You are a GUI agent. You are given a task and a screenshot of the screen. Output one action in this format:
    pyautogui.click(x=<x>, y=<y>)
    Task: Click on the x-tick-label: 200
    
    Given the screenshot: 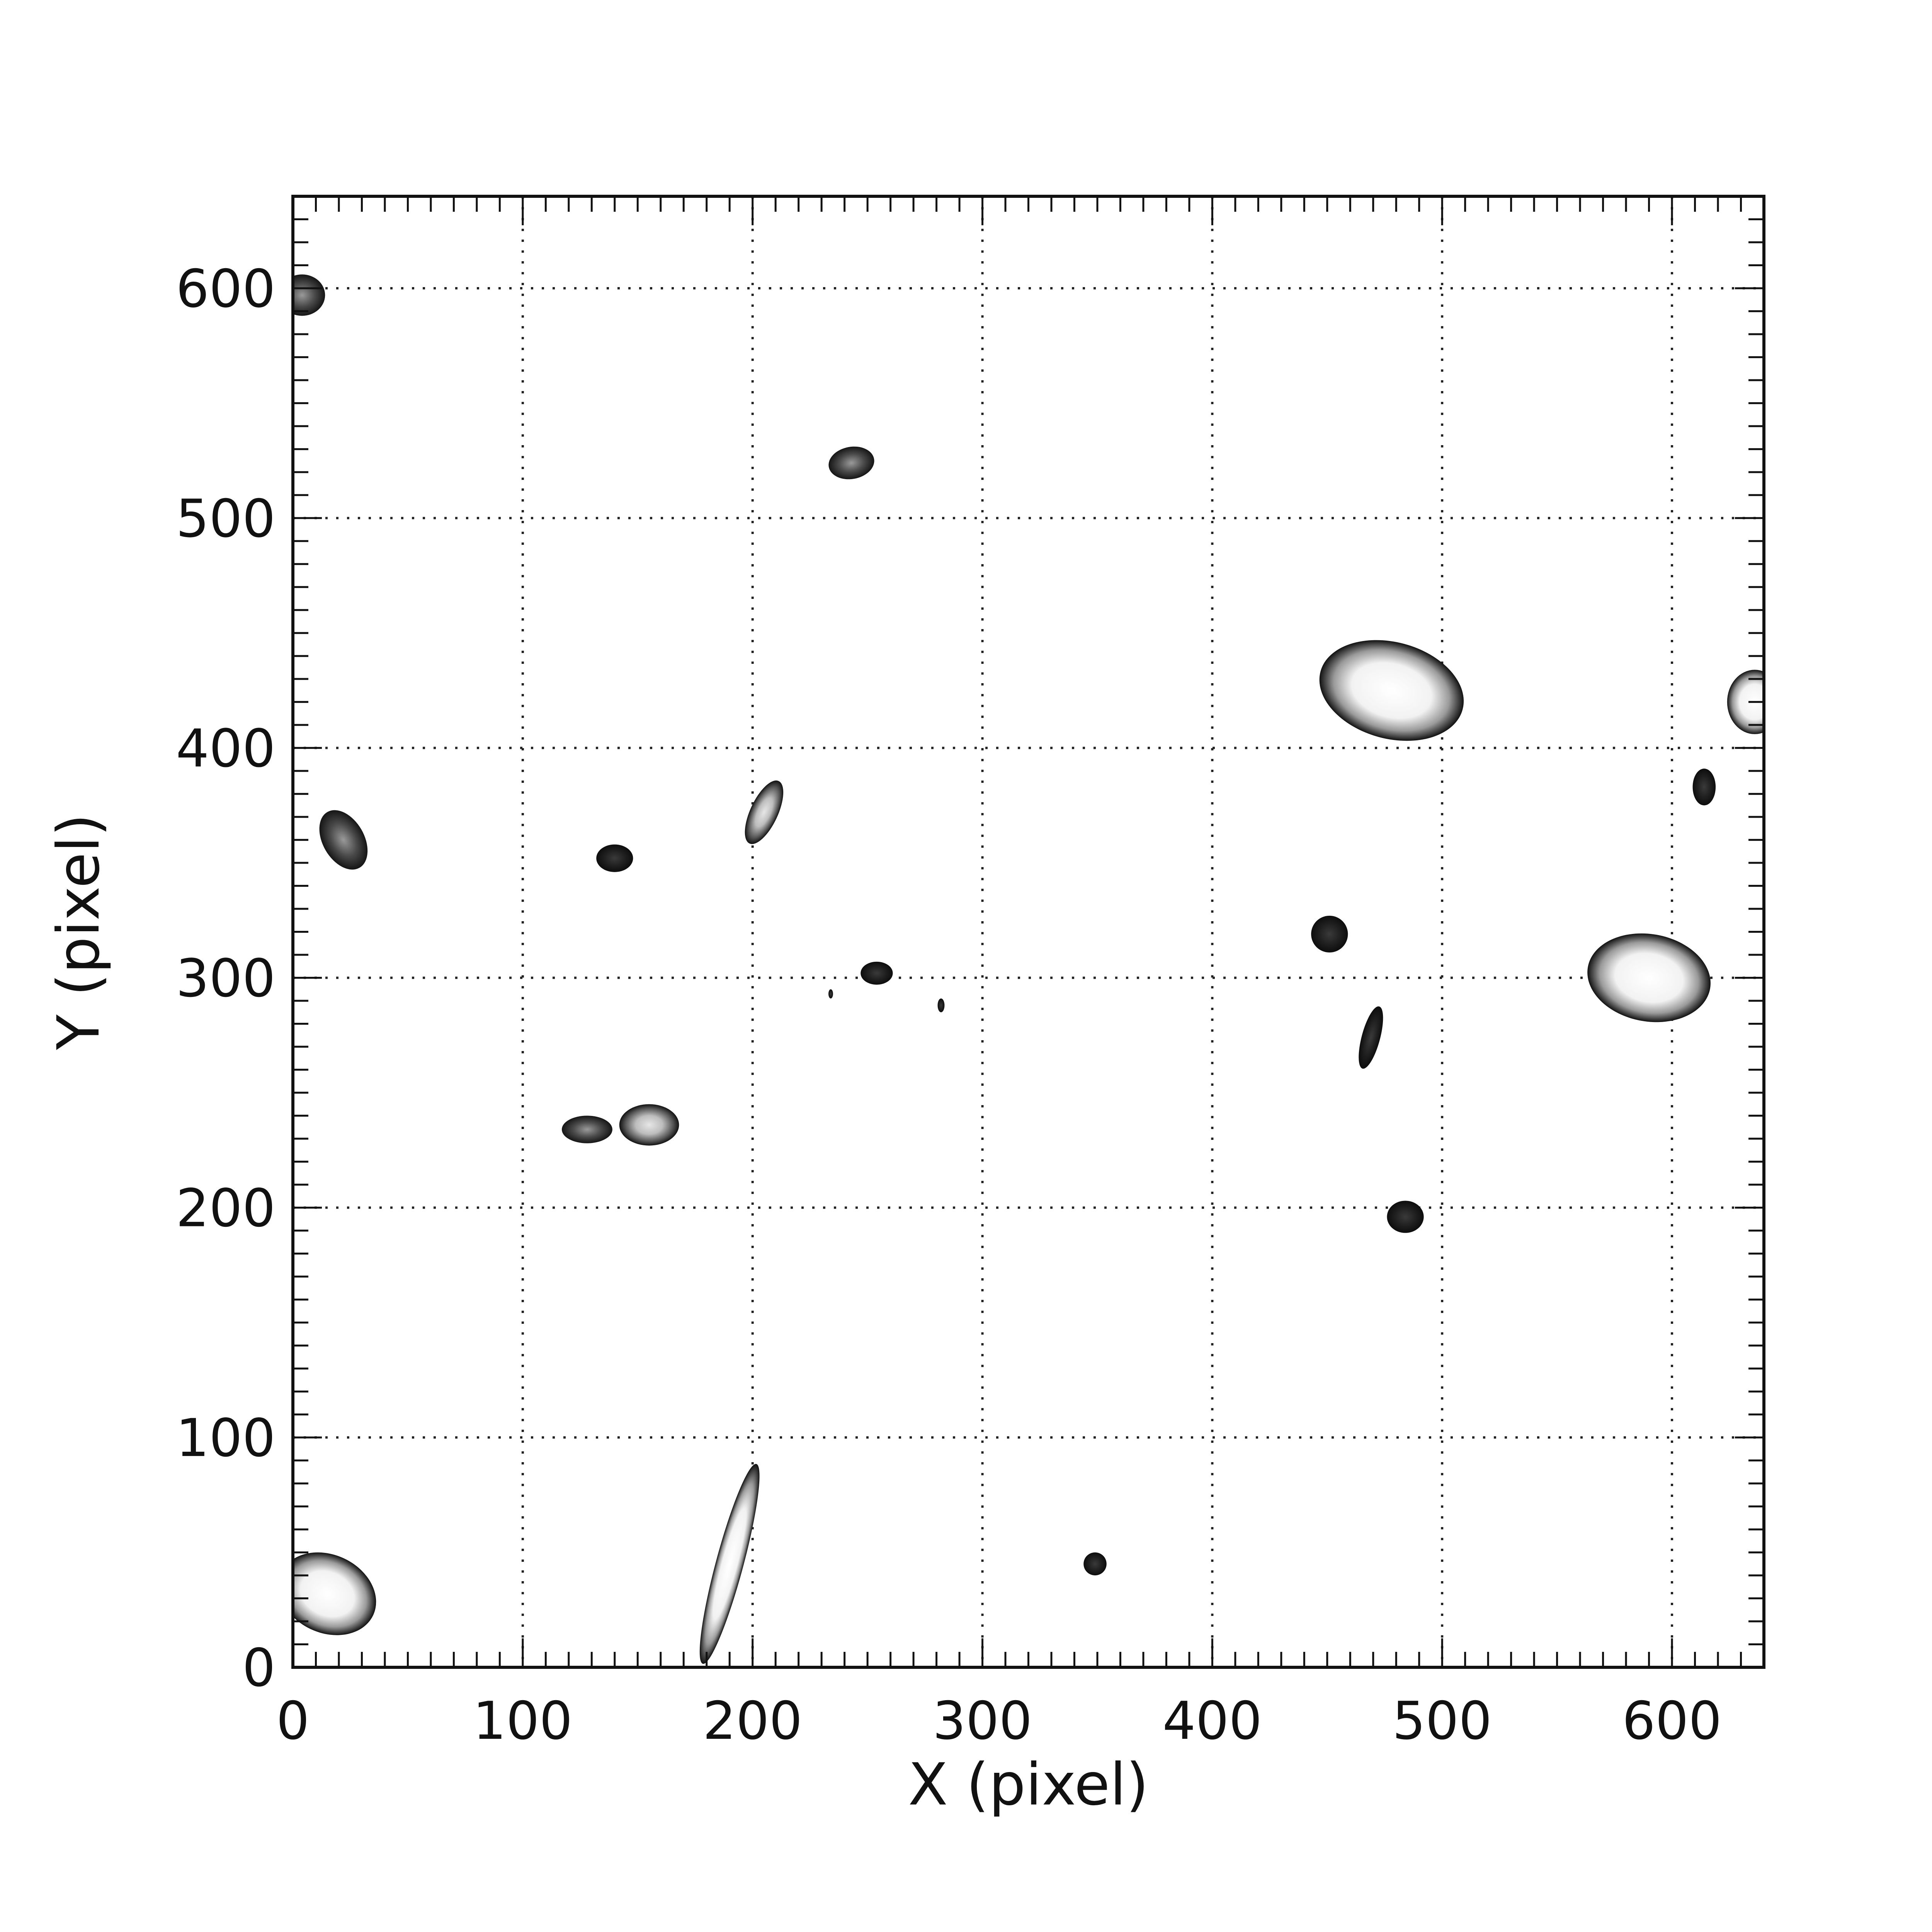 What is the action you would take?
    pyautogui.click(x=753, y=1721)
    